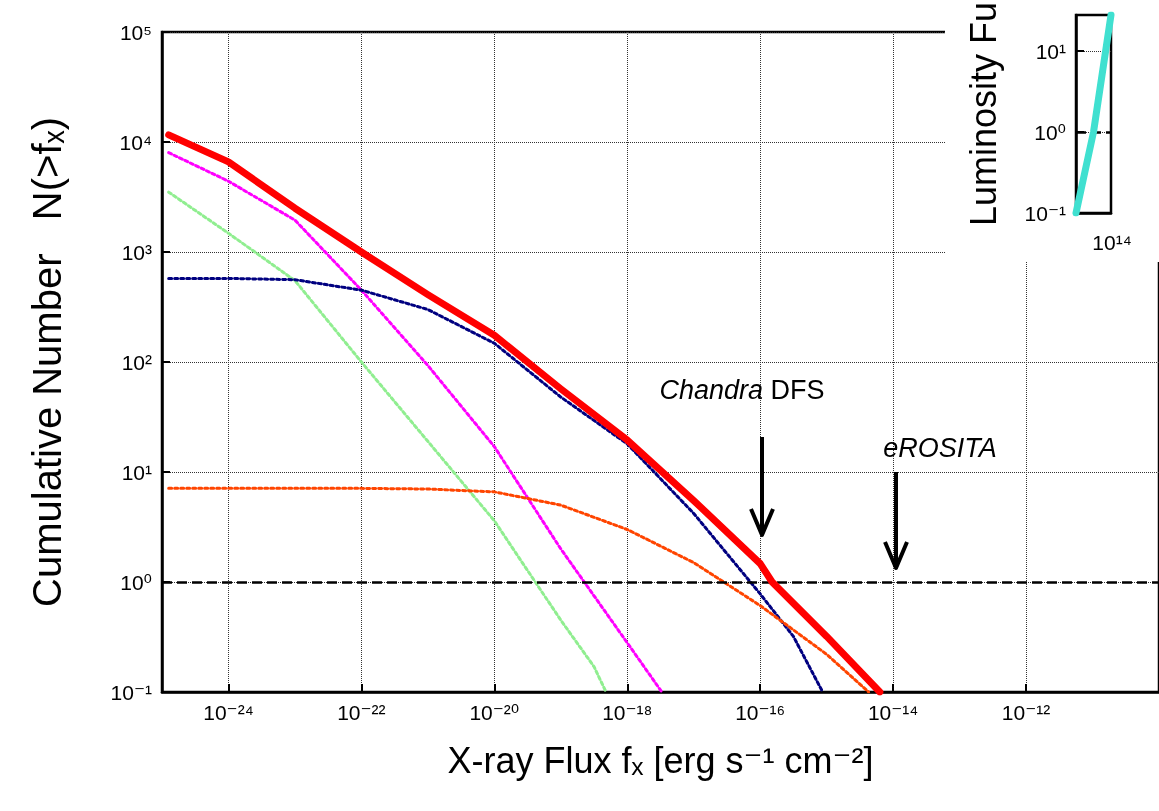 This screenshot has height=811, width=1159. Describe the element at coordinates (228, 712) in the screenshot. I see `x-tick-label: 10⁻²⁴` at that location.